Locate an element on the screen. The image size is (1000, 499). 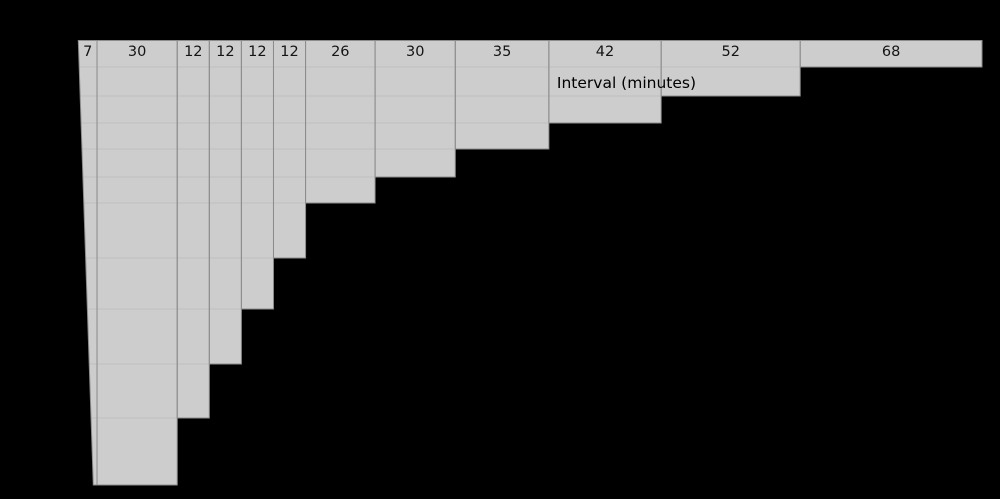
column-interval-label: 42 is located at coordinates (605, 52).